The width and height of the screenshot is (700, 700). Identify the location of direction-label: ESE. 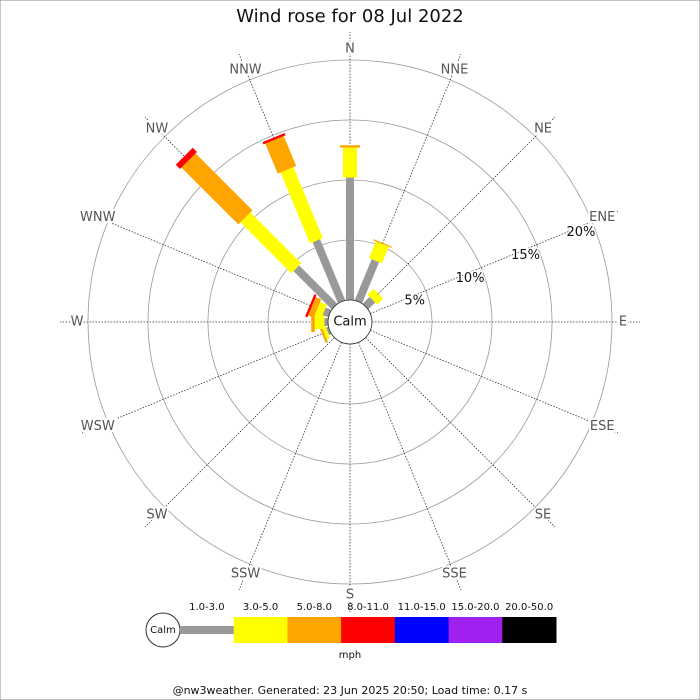
(602, 426).